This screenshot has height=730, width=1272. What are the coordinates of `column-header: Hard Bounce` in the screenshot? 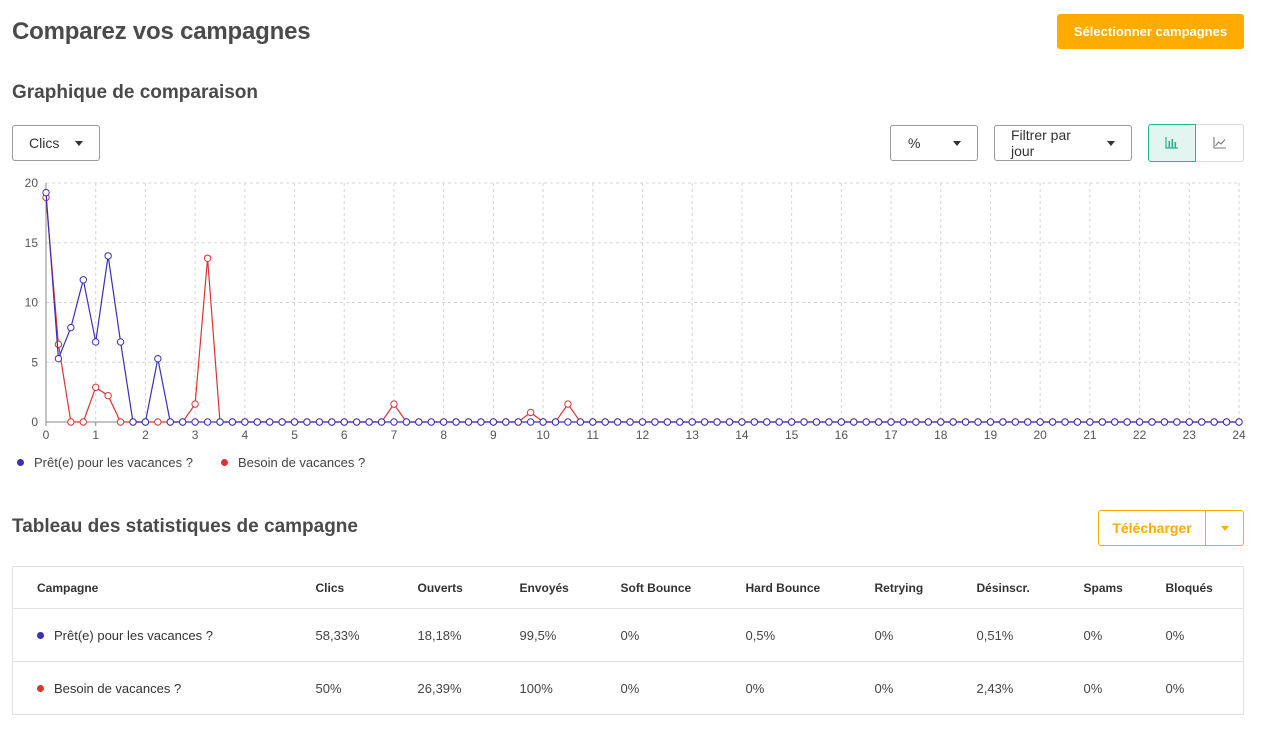 It's located at (810, 587).